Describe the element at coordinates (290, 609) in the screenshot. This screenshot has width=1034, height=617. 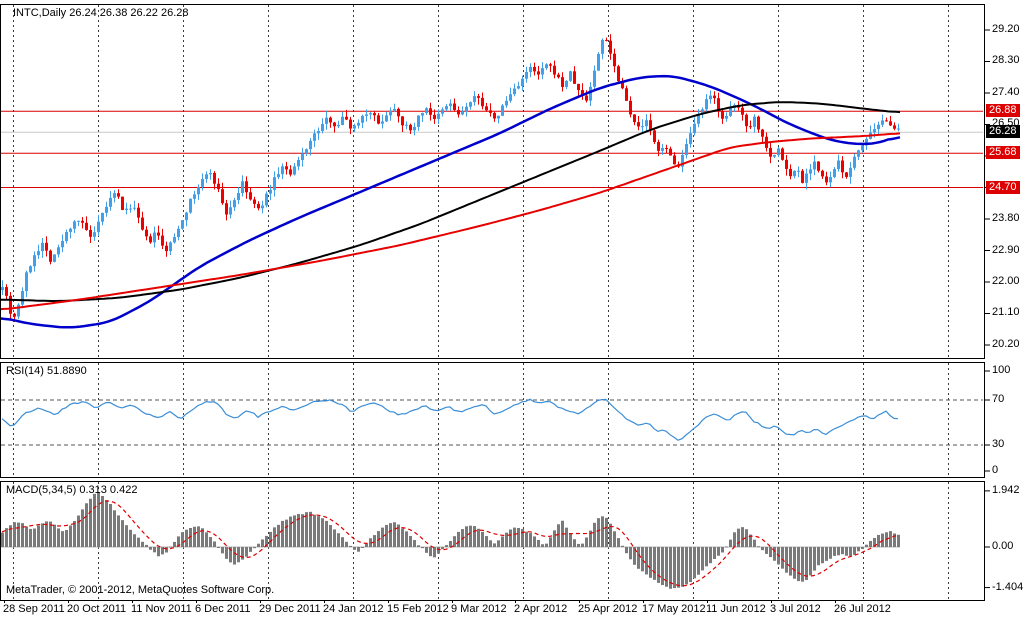
I see `date-label: 29 Dec 2011` at that location.